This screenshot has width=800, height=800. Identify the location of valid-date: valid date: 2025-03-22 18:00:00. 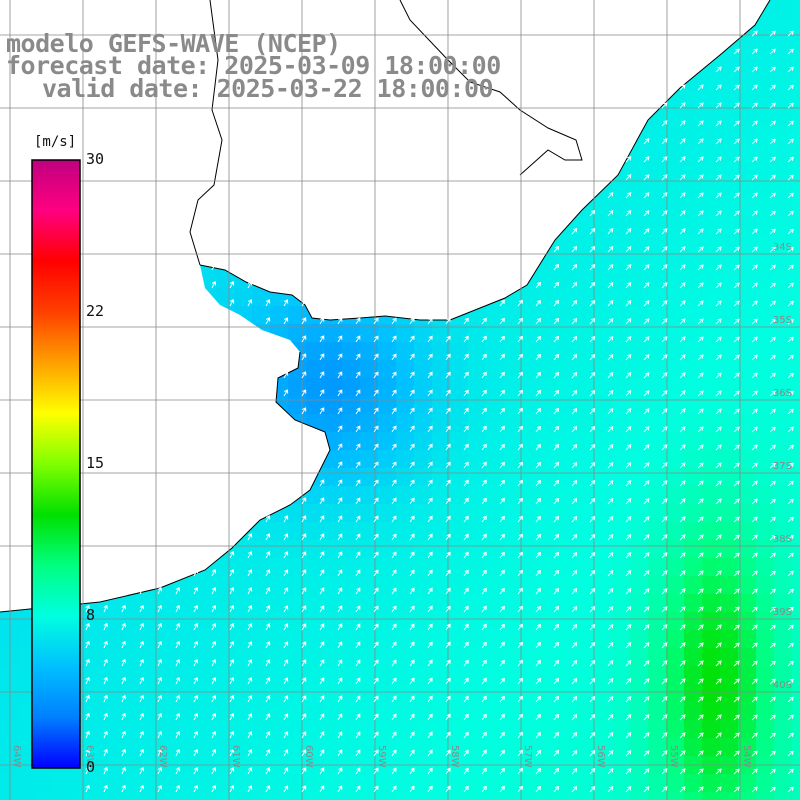
(268, 88).